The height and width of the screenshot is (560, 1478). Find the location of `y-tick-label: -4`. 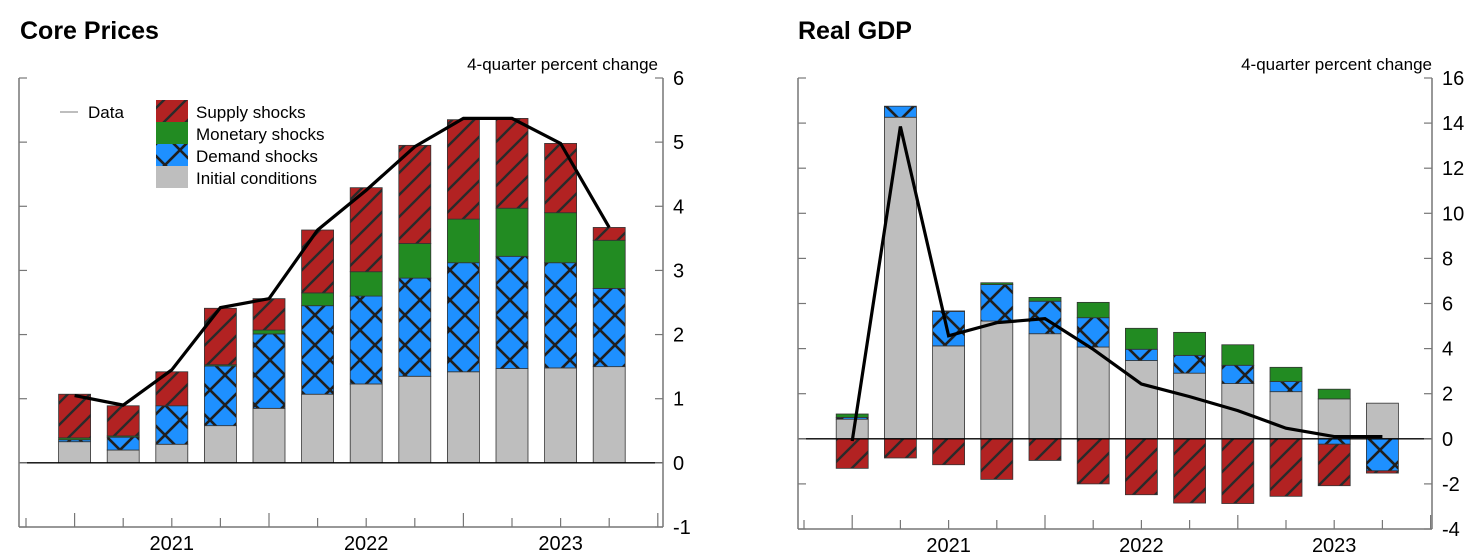

y-tick-label: -4 is located at coordinates (1451, 530).